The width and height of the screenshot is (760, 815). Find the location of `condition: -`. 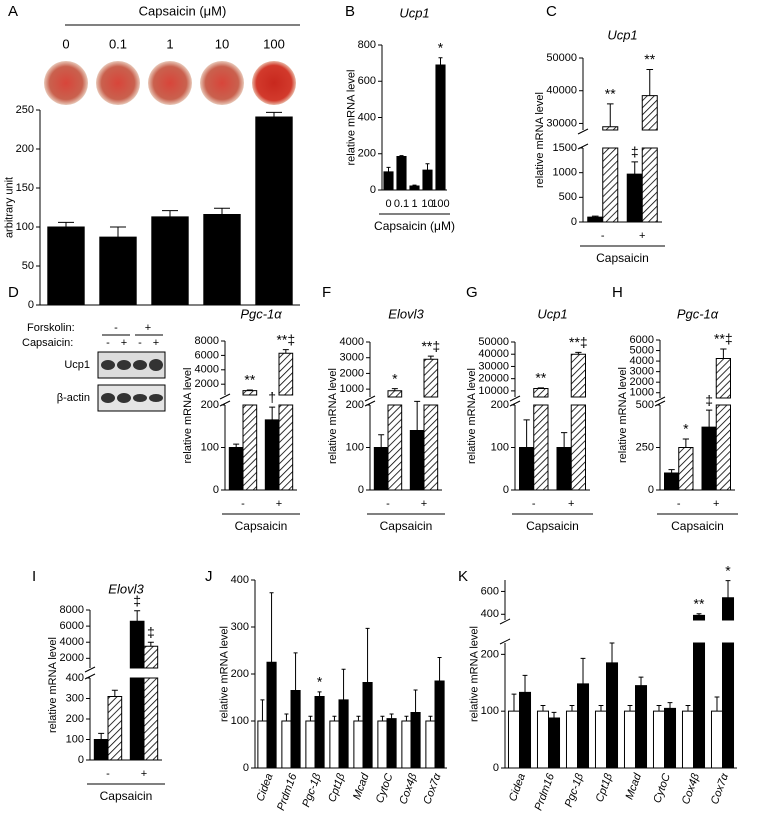

condition: - is located at coordinates (140, 343).